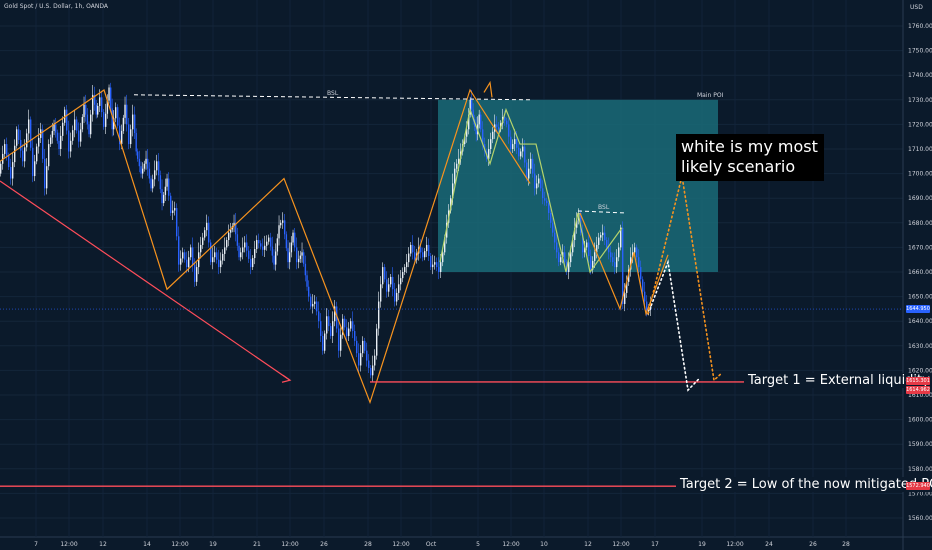  Describe the element at coordinates (920, 272) in the screenshot. I see `y-tick-label: 1660.000` at that location.